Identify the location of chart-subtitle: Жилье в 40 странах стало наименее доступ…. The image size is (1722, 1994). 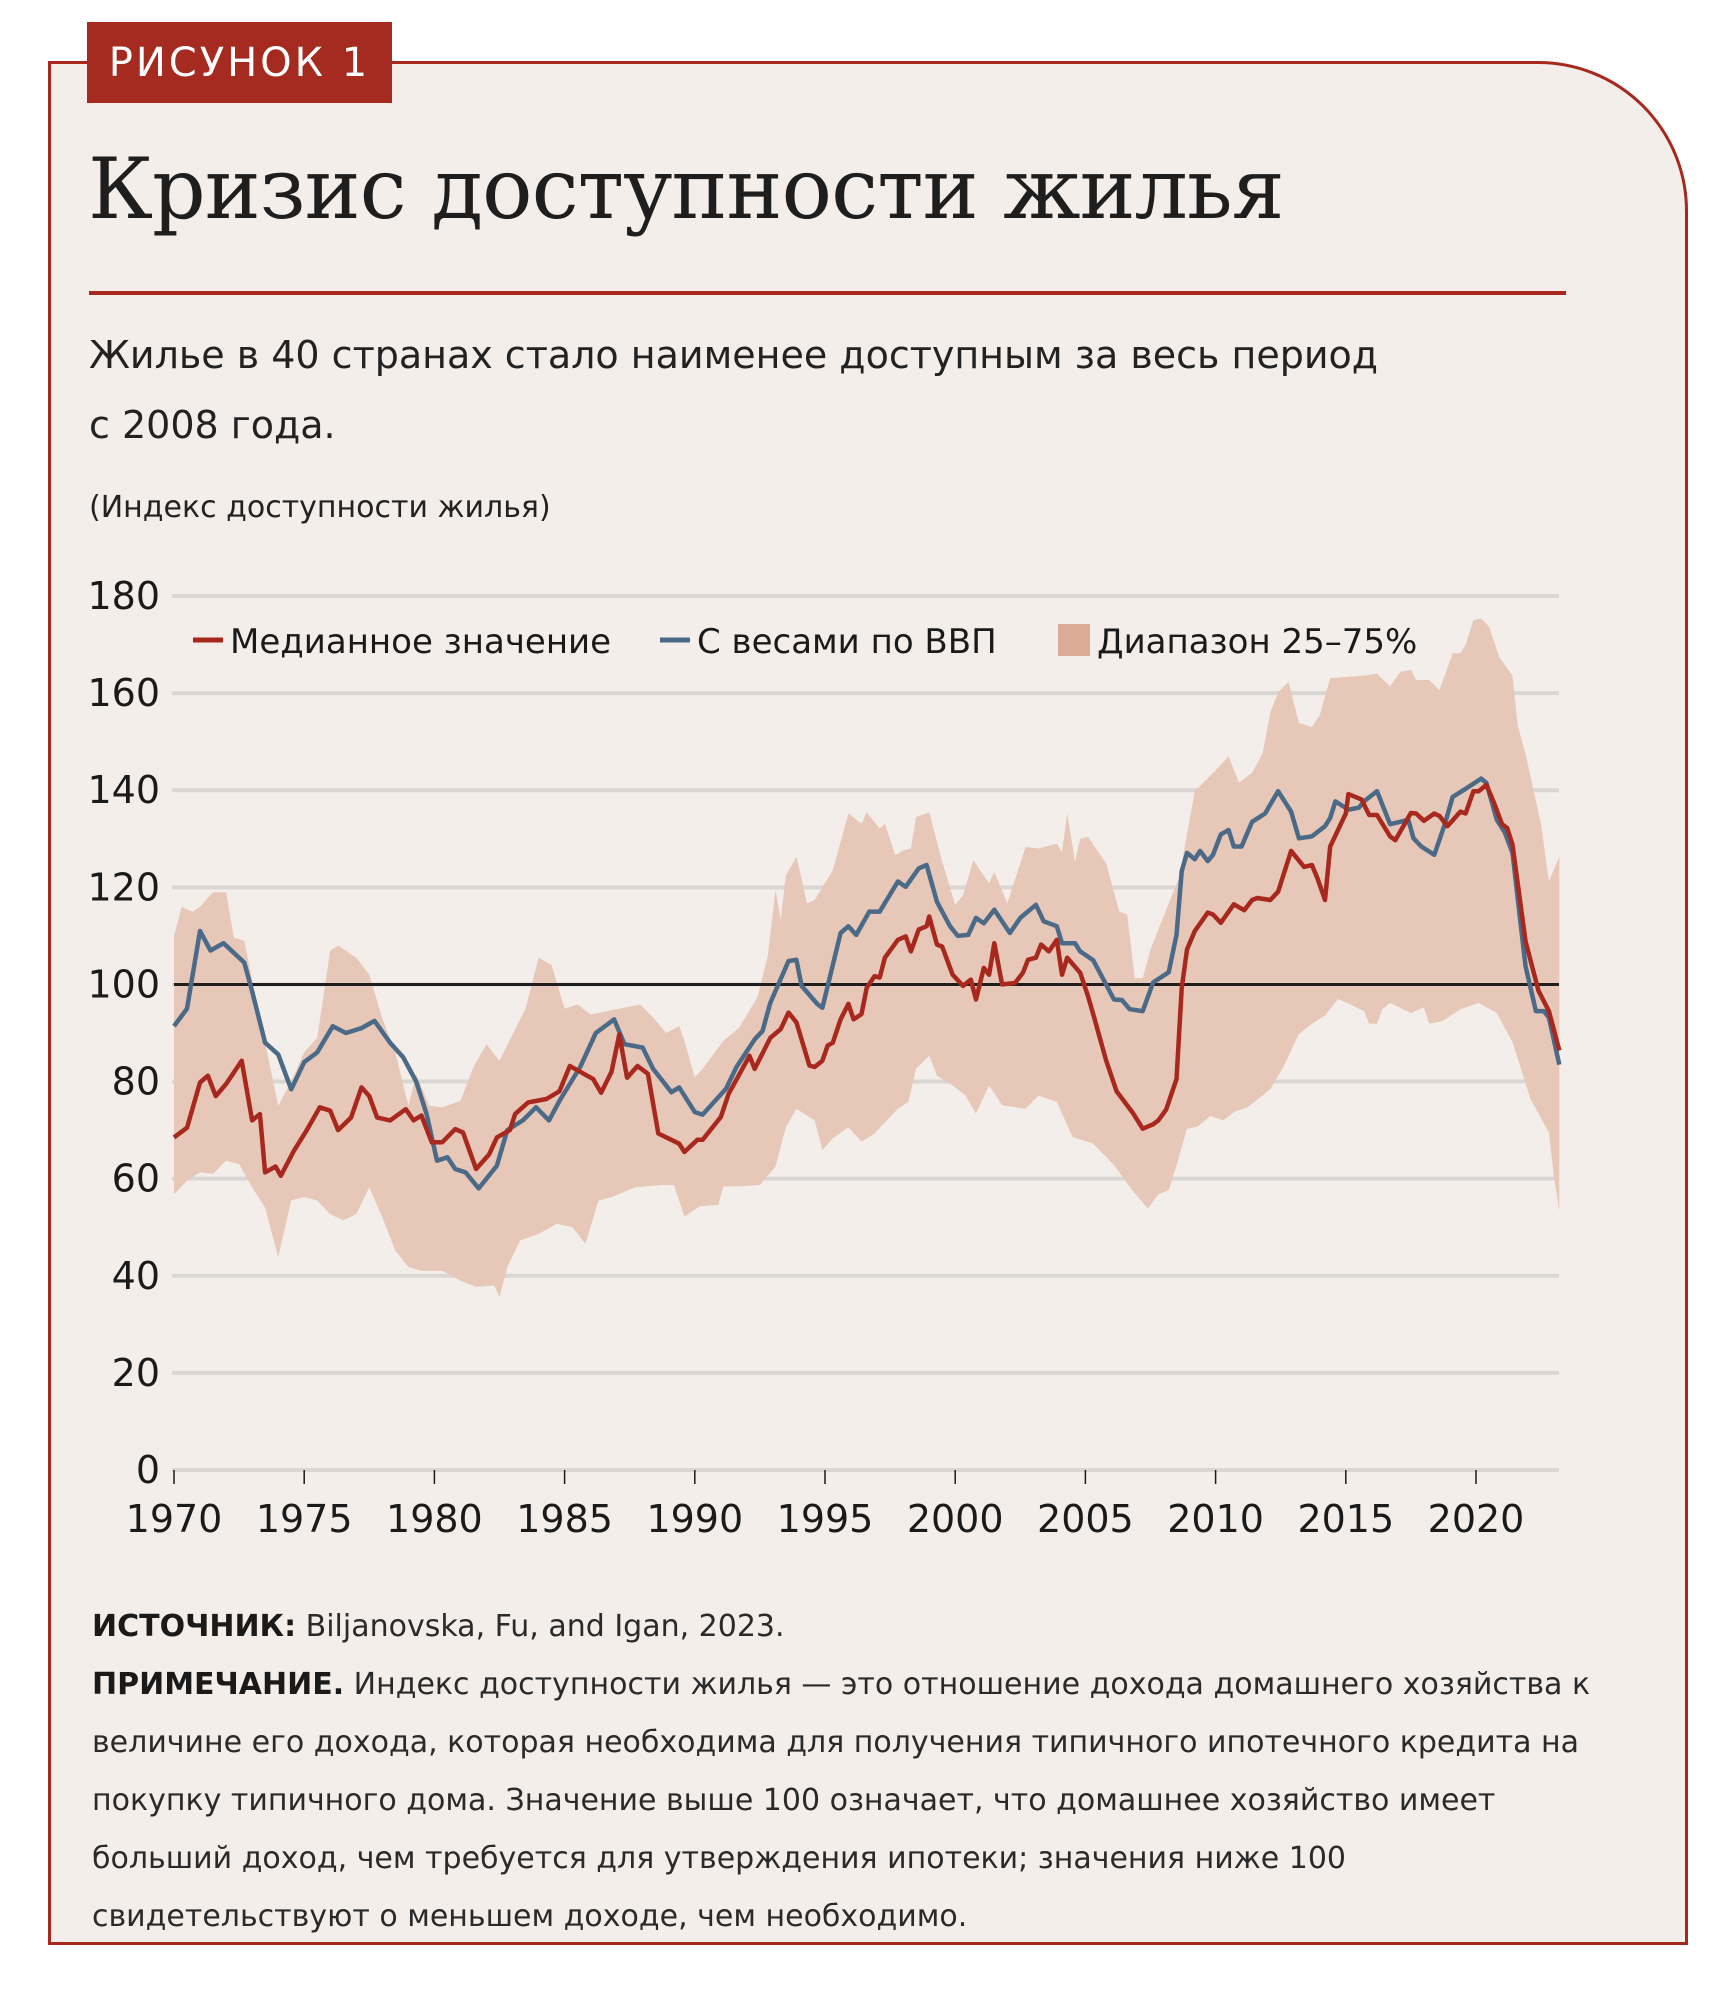
(839, 390).